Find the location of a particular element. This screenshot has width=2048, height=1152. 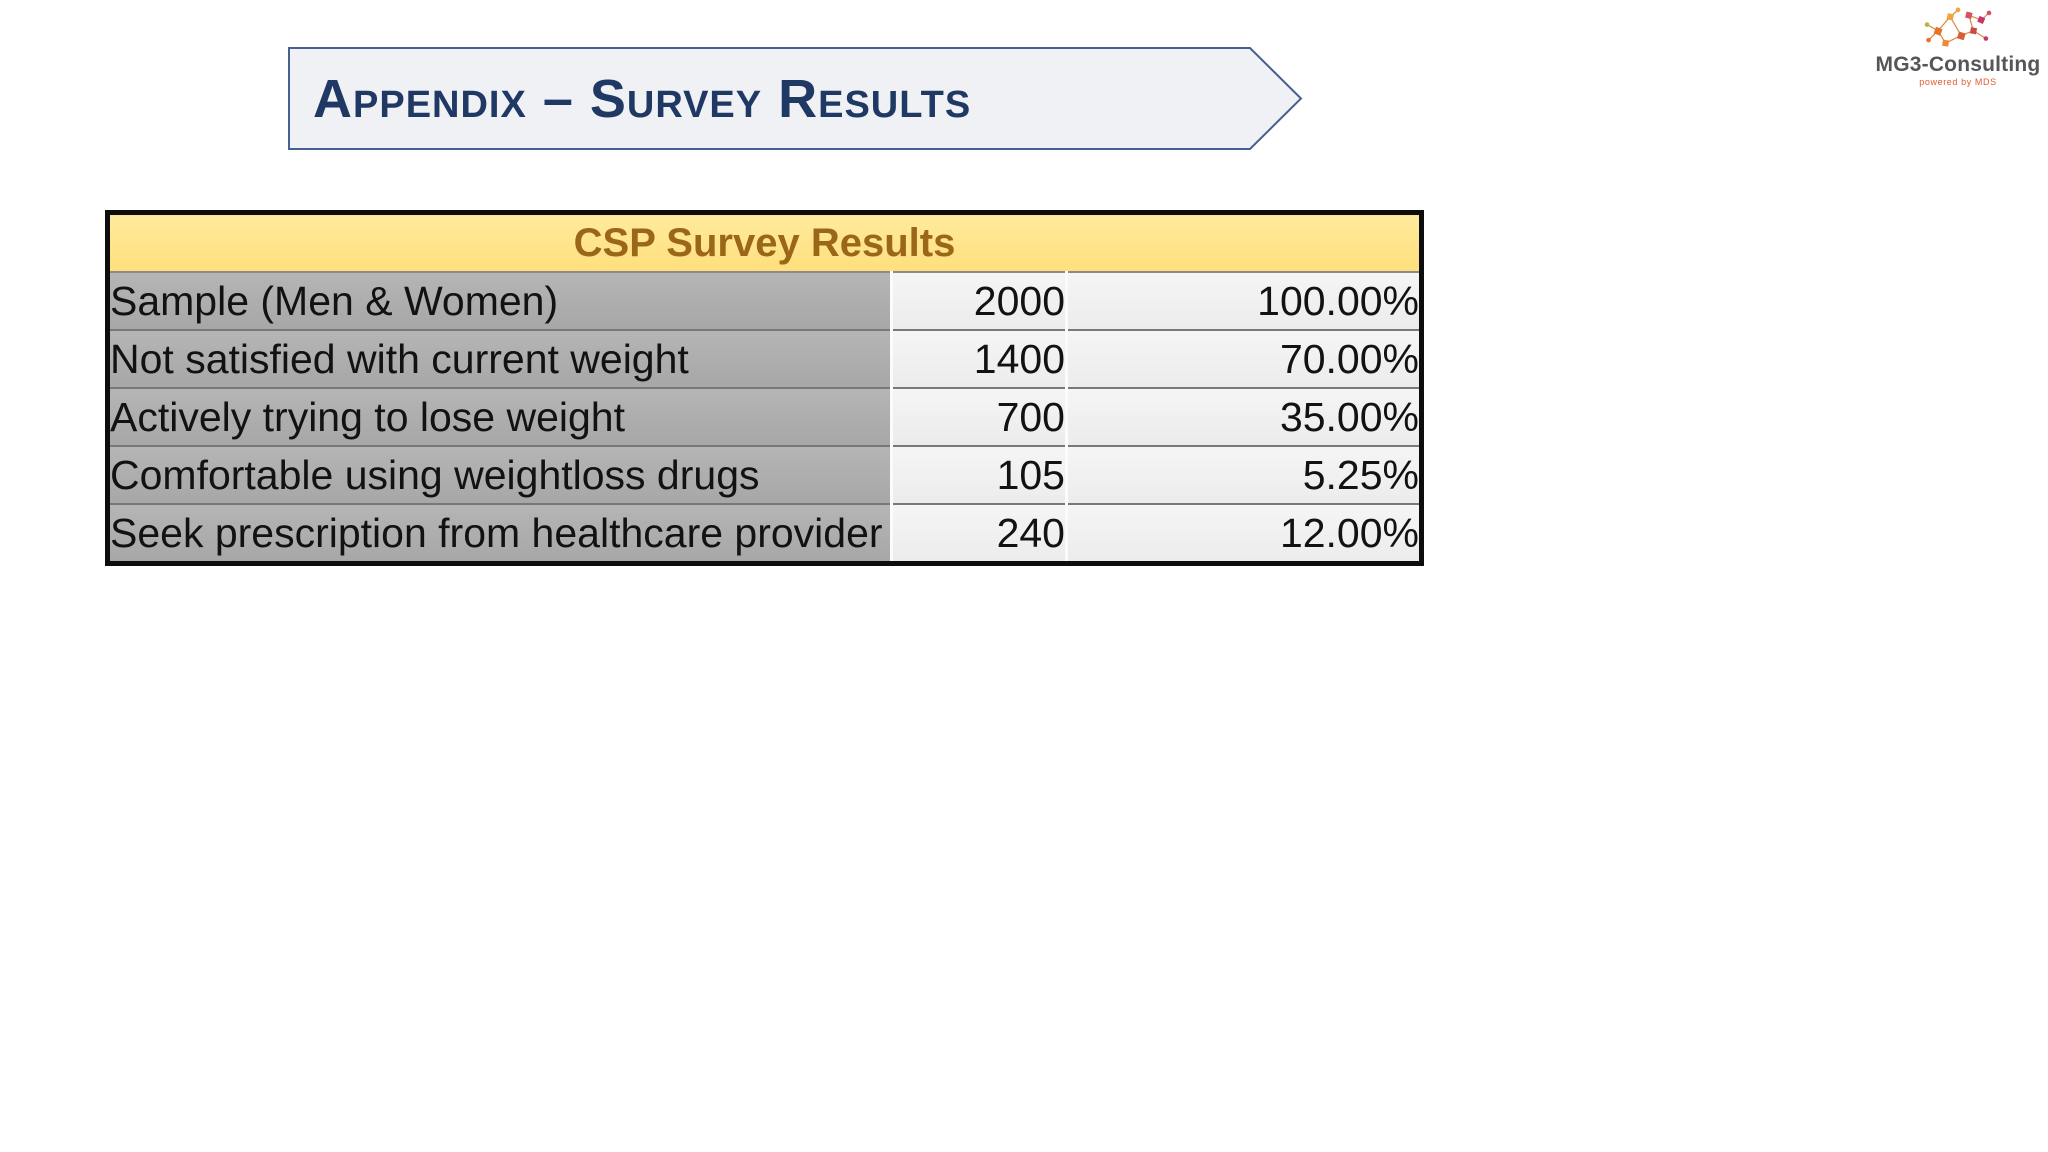

row-label: Comfortable using weightloss drugs is located at coordinates (499, 474).